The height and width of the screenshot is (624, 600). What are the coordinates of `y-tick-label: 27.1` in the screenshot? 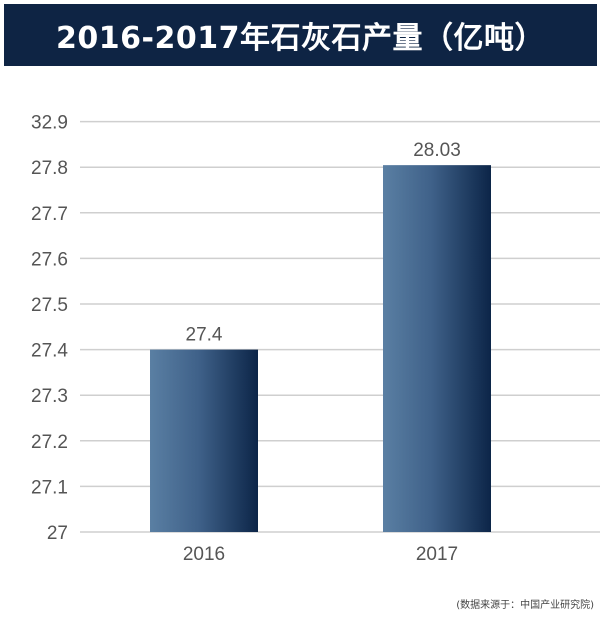 It's located at (49, 487).